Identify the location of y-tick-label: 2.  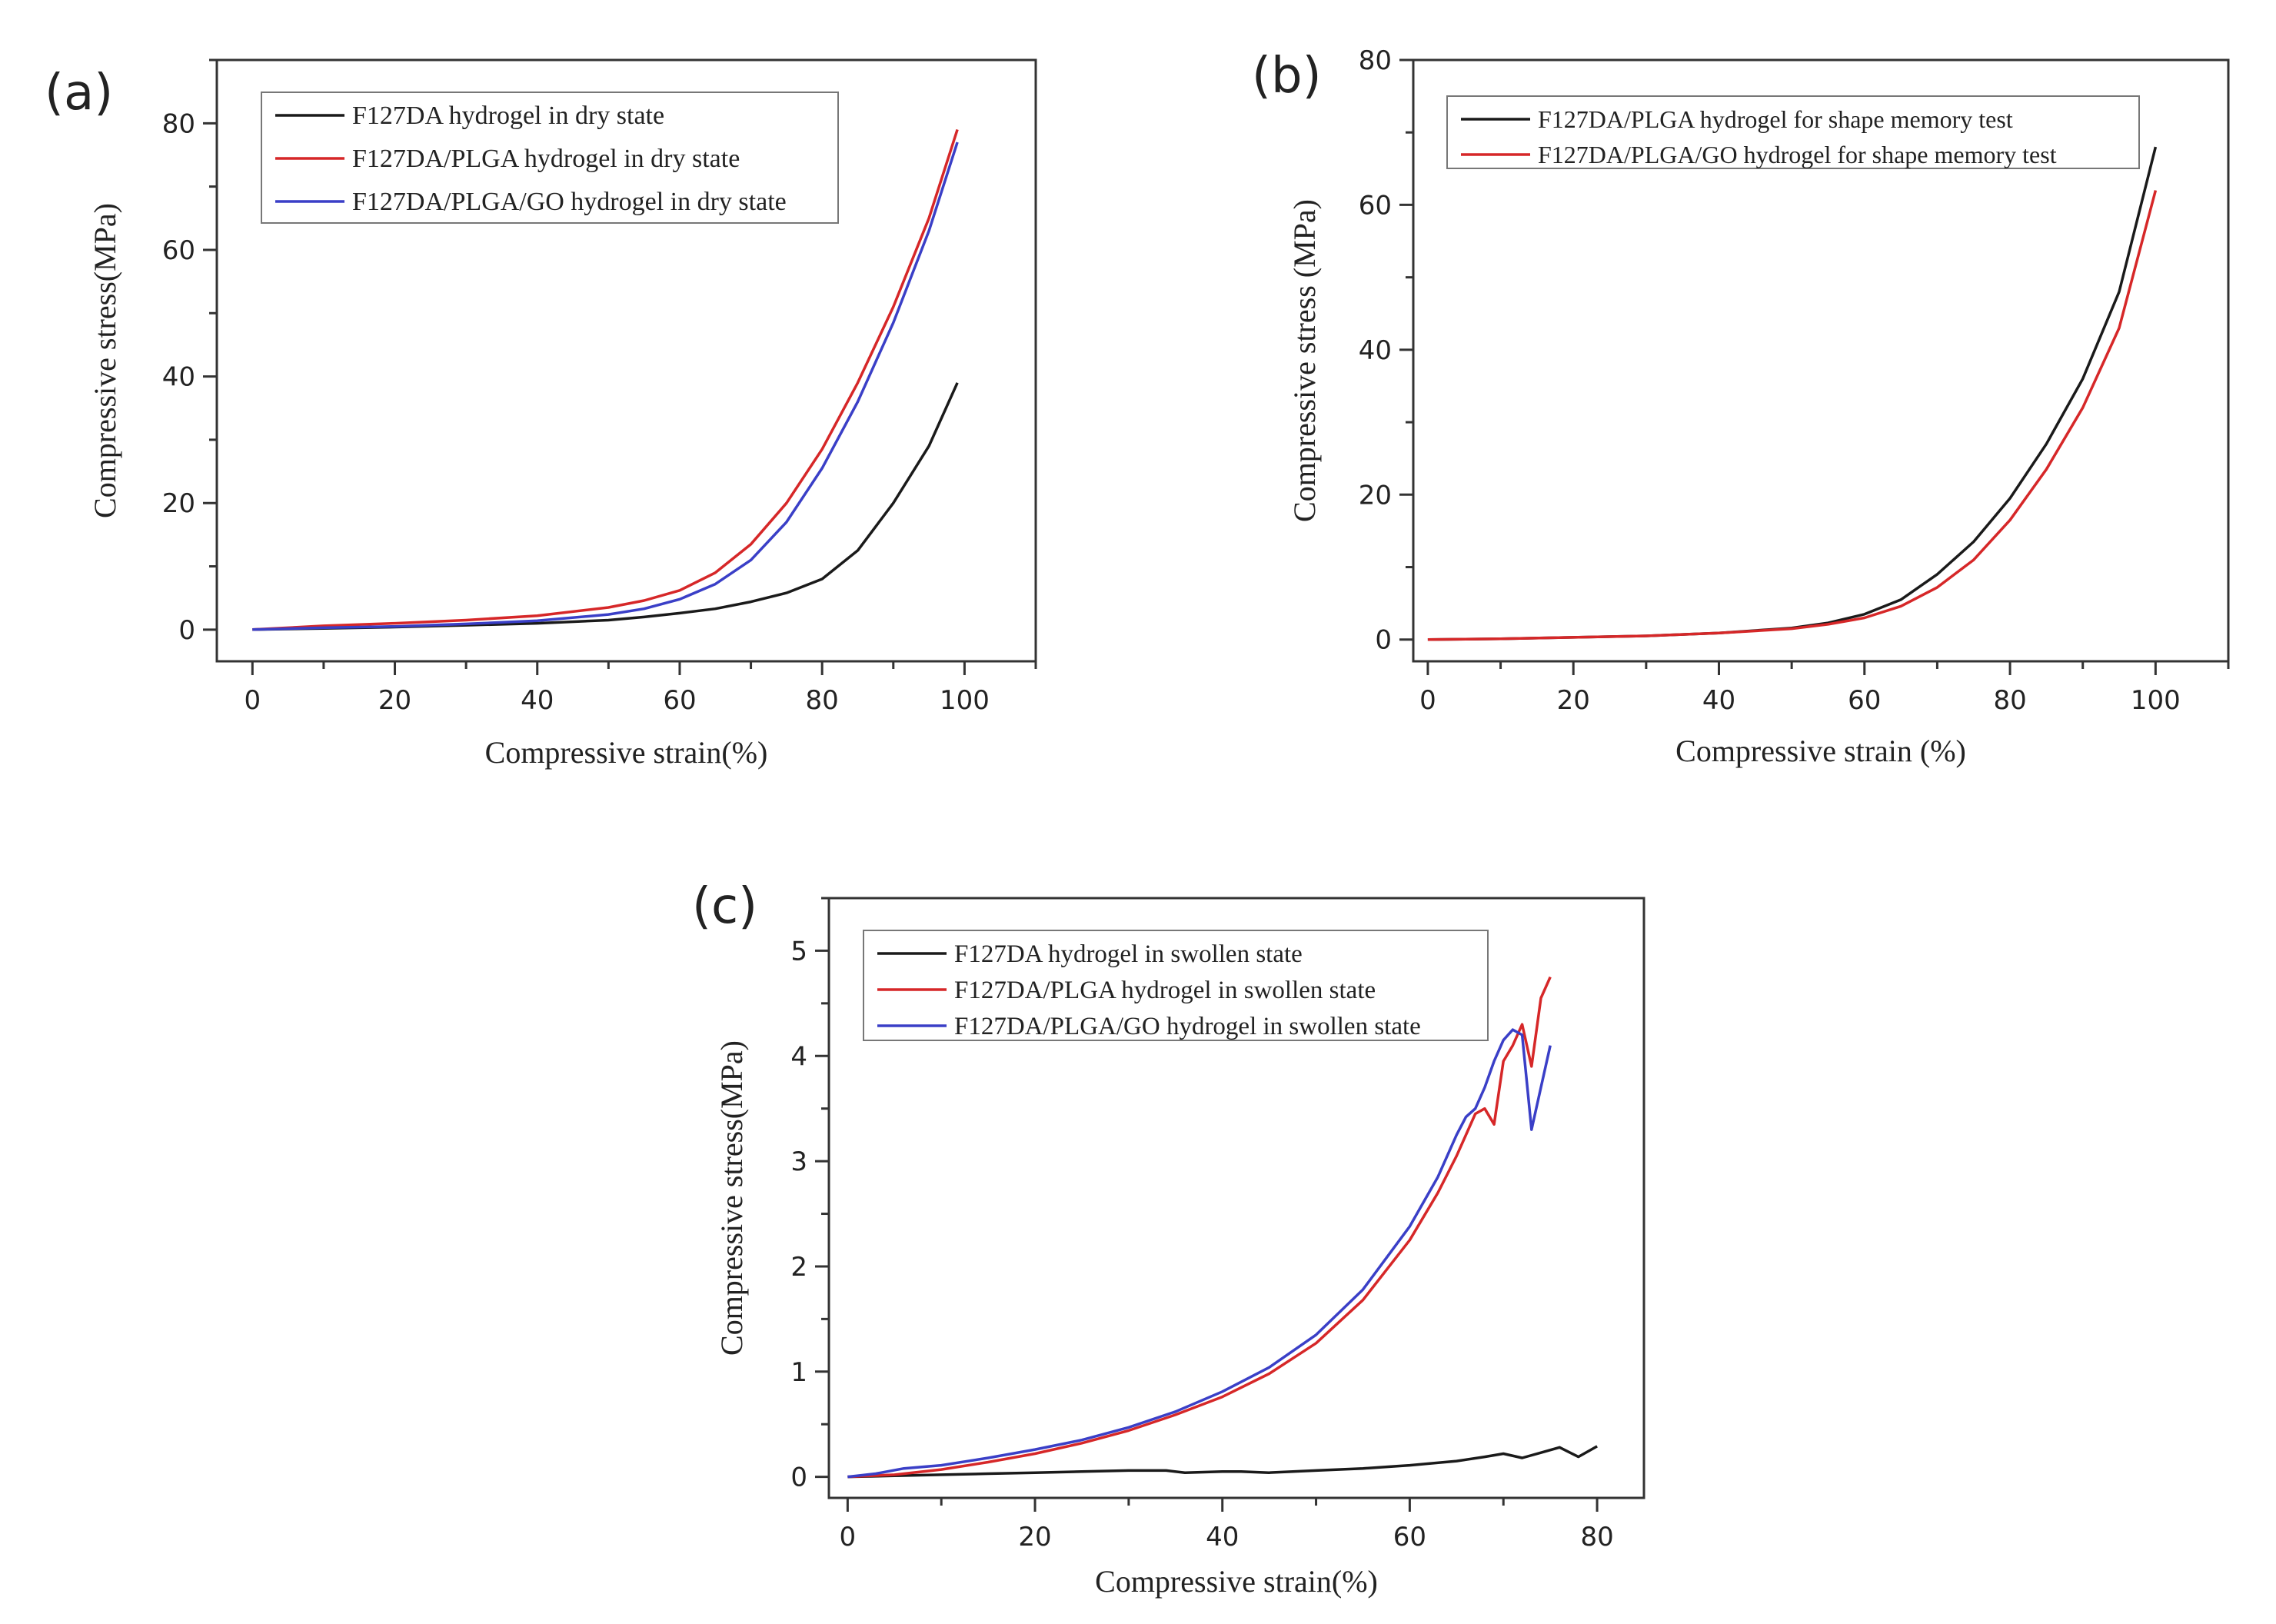
(798, 1267).